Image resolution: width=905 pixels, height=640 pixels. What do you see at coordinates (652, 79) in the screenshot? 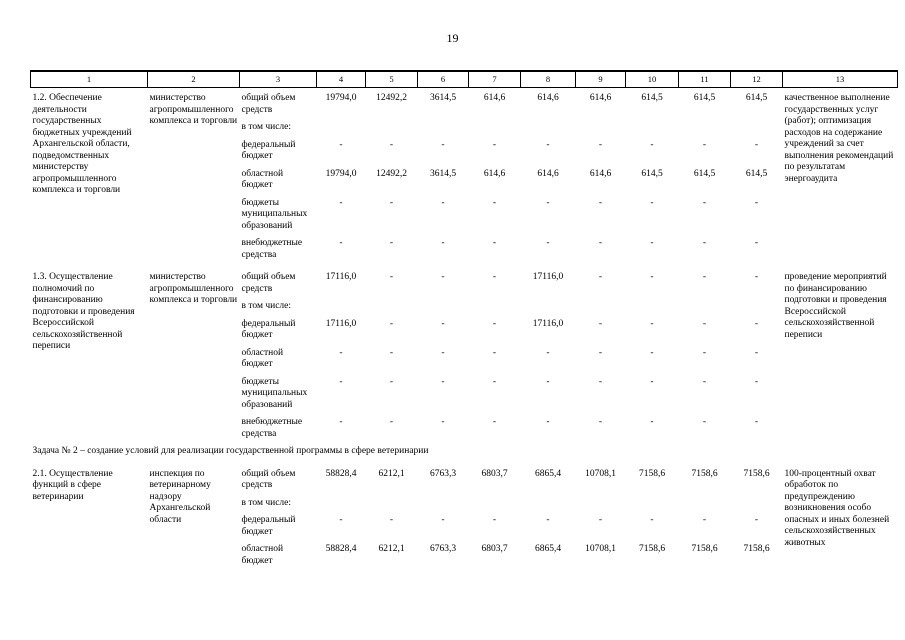
I see `column-number-cell: 10` at bounding box center [652, 79].